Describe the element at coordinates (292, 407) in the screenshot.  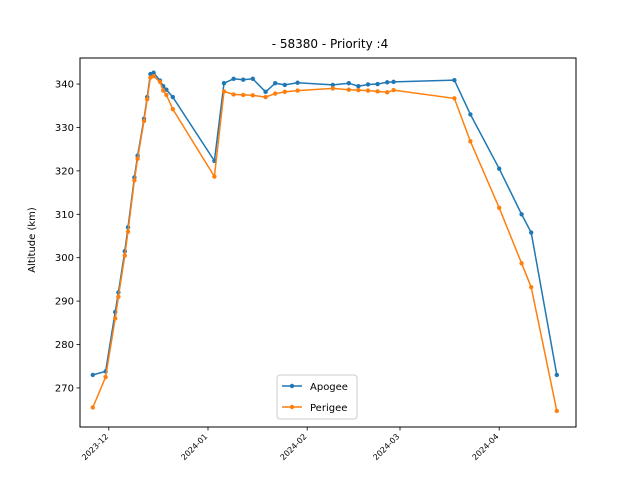
I see `legend-marker-perigee` at that location.